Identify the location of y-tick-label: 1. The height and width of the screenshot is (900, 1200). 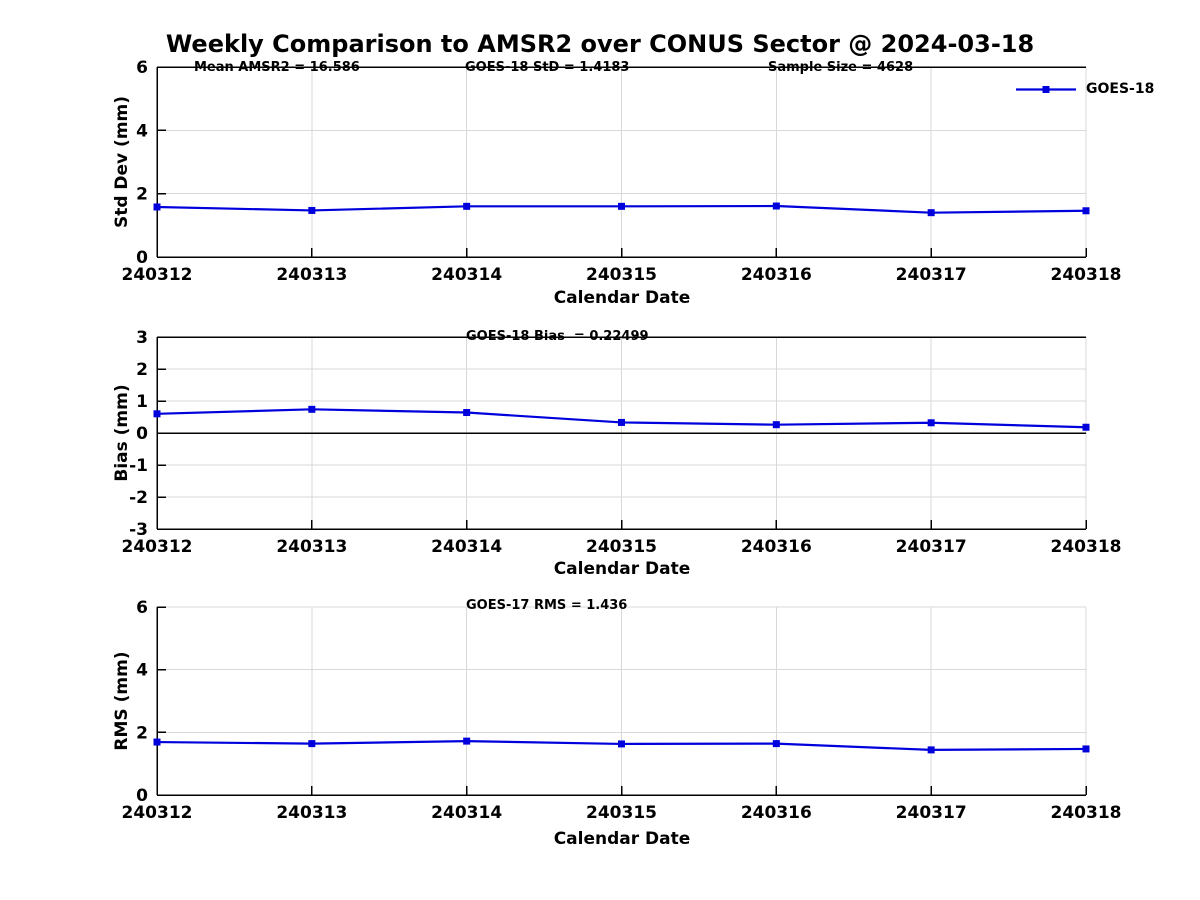
(142, 402).